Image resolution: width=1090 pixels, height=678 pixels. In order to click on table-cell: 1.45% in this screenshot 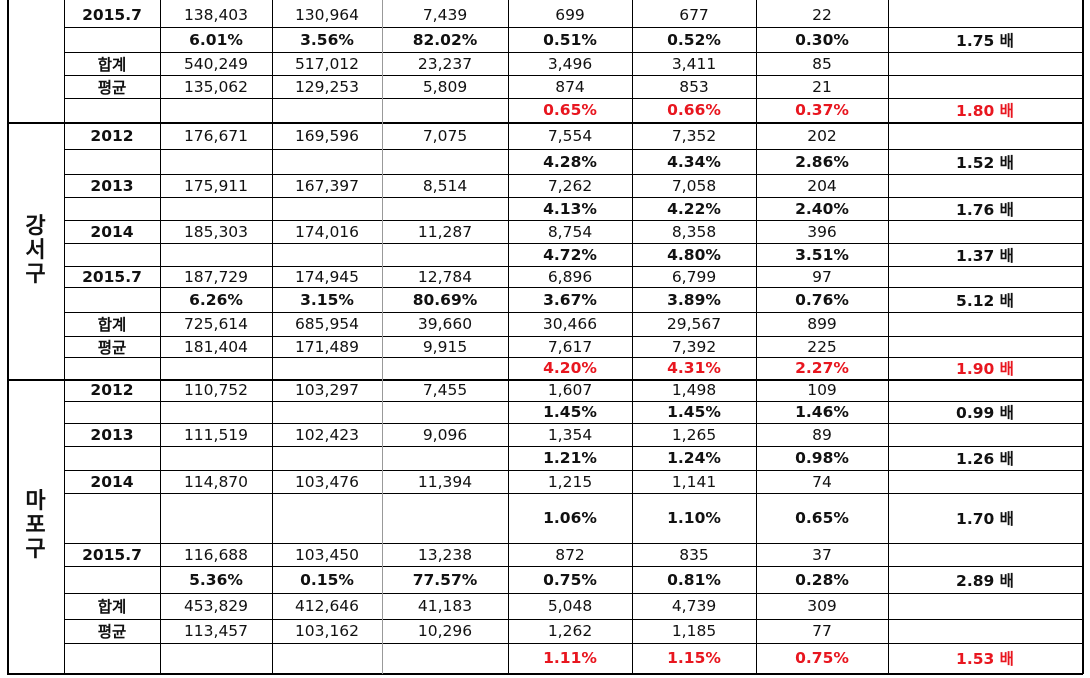, I will do `click(694, 412)`.